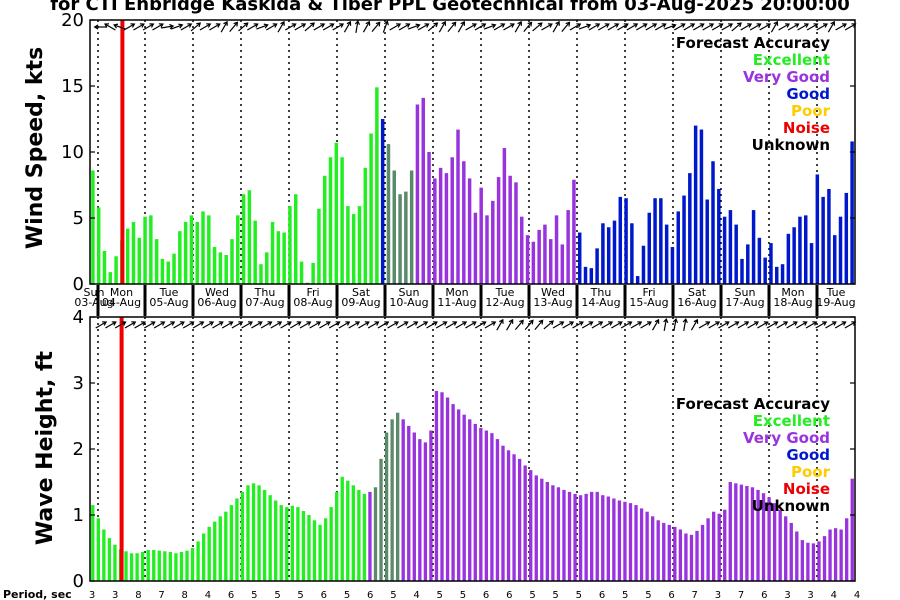 This screenshot has height=600, width=900. Describe the element at coordinates (791, 506) in the screenshot. I see `legend-item: Unknown` at that location.